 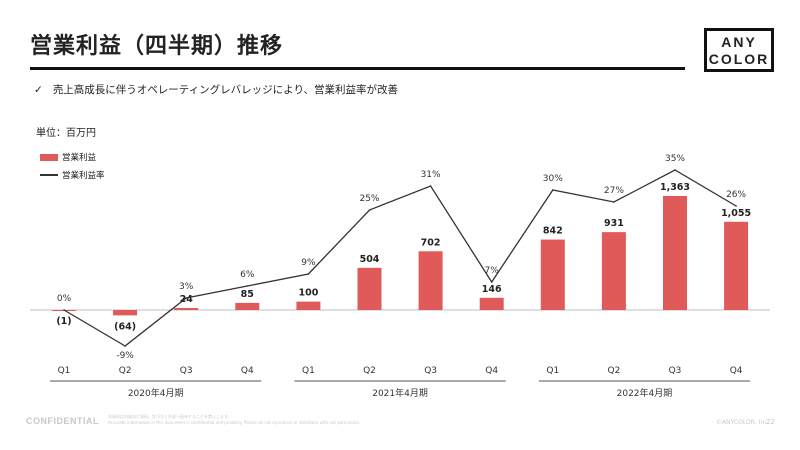 What do you see at coordinates (157, 46) in the screenshot?
I see `page-title: 営業利益（四半期）推移` at bounding box center [157, 46].